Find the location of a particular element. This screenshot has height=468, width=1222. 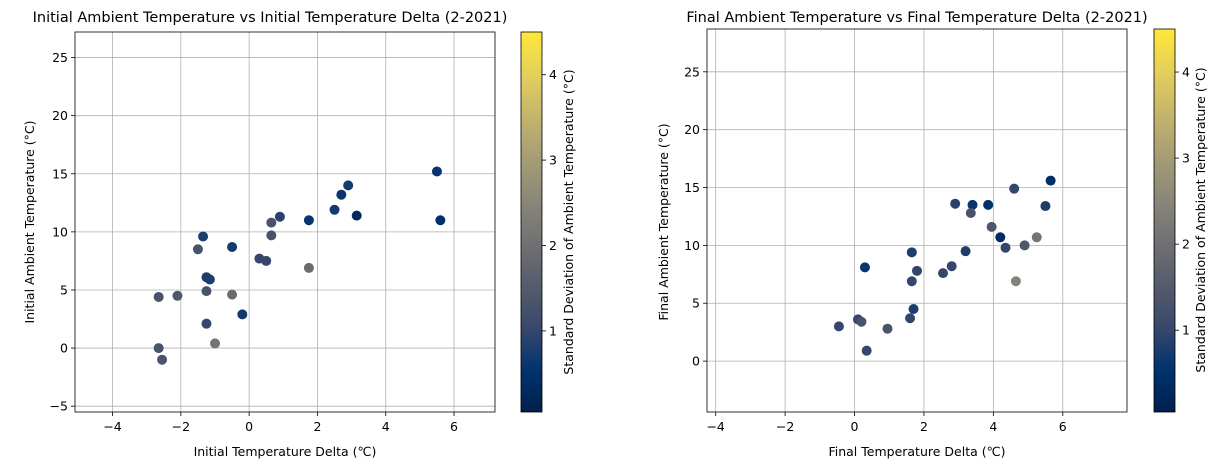

colorbar-left-gradient is located at coordinates (531, 222).